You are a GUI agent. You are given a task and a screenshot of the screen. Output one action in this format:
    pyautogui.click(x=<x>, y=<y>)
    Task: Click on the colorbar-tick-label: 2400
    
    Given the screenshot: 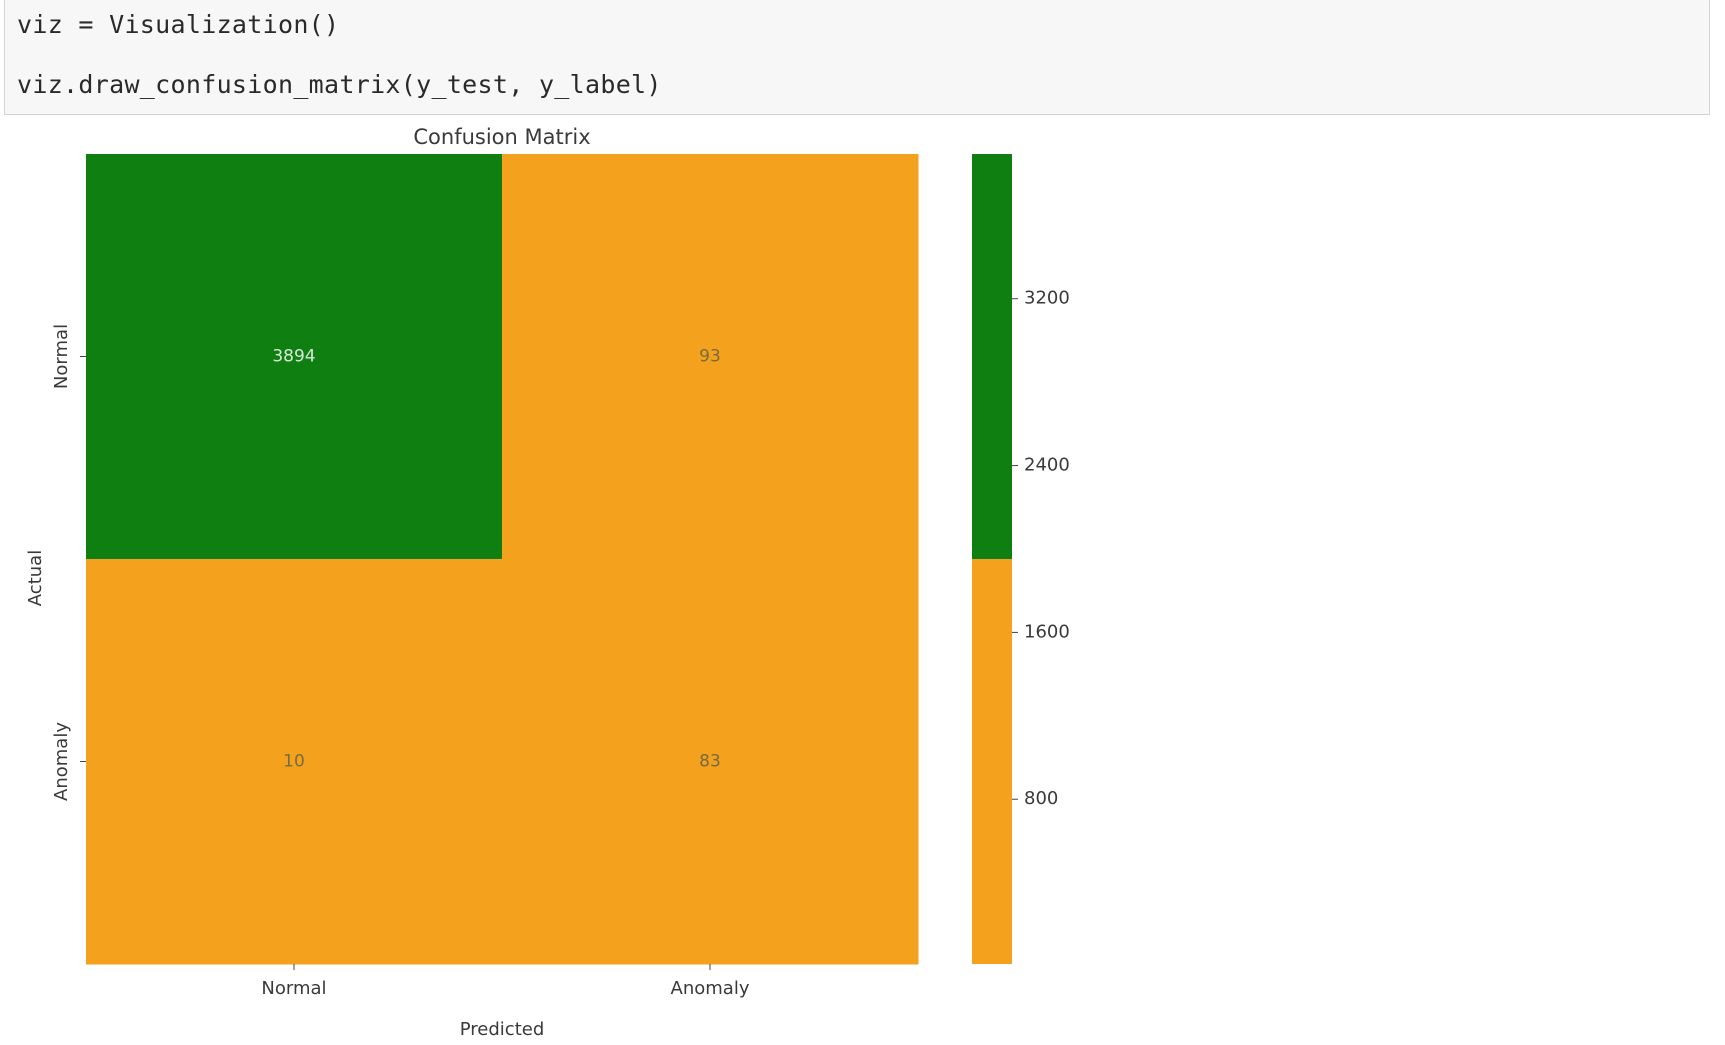 What is the action you would take?
    pyautogui.click(x=1047, y=465)
    